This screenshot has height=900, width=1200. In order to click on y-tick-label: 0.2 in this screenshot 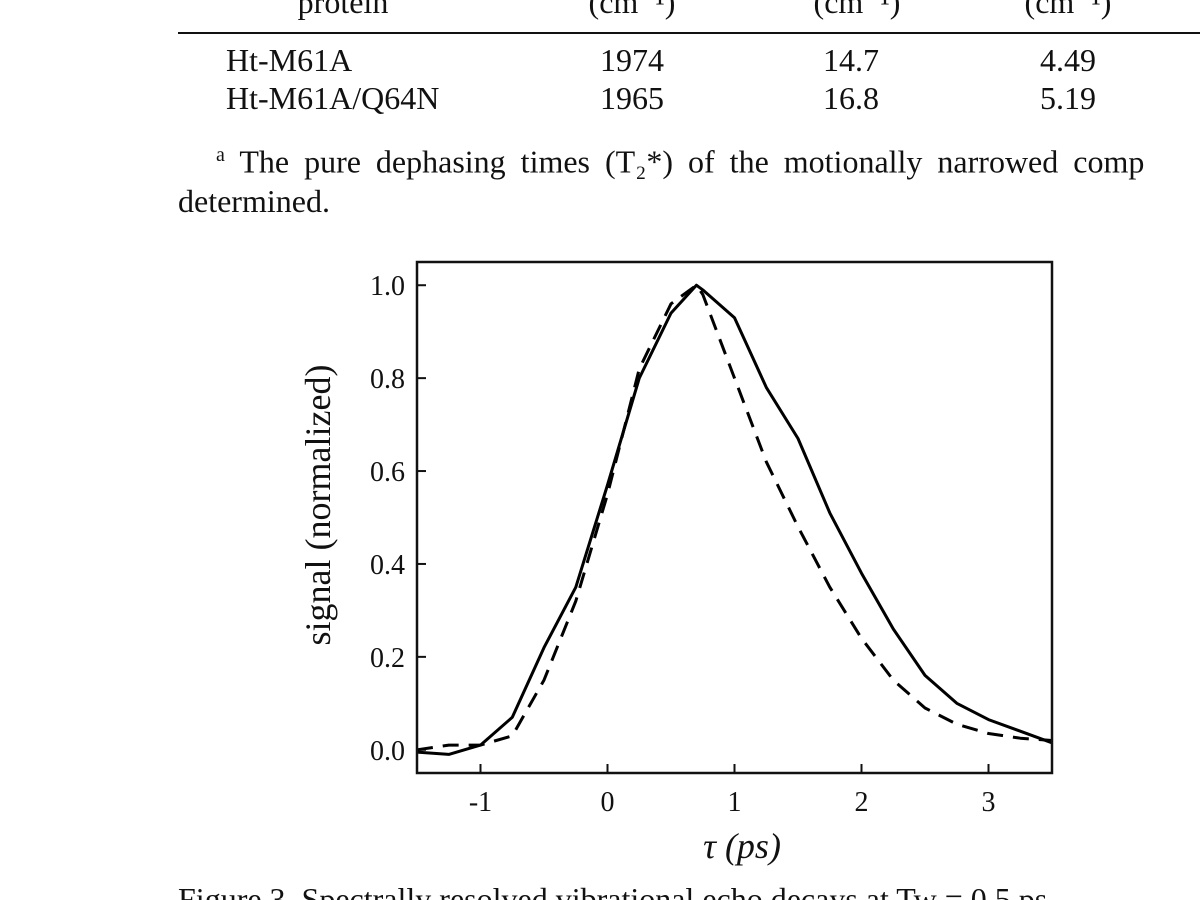, I will do `click(387, 658)`.